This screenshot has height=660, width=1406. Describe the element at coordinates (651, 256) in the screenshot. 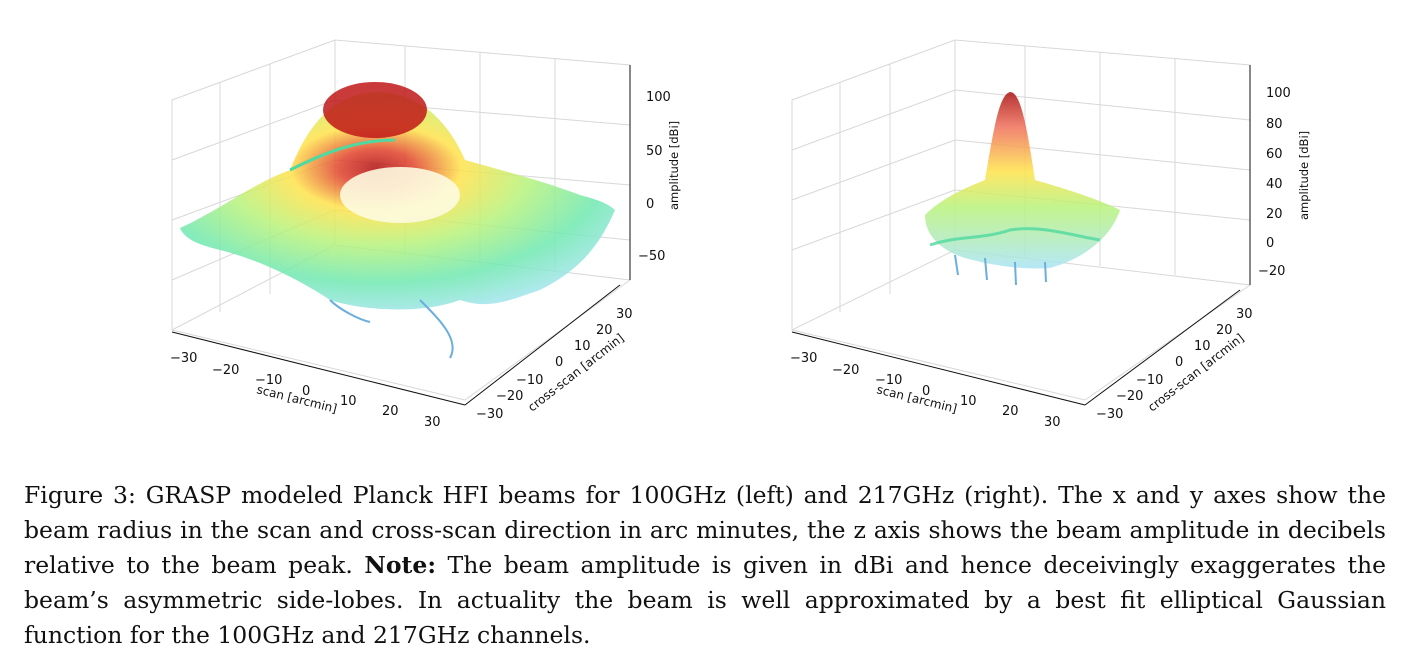

I see `z-tick: −50` at that location.